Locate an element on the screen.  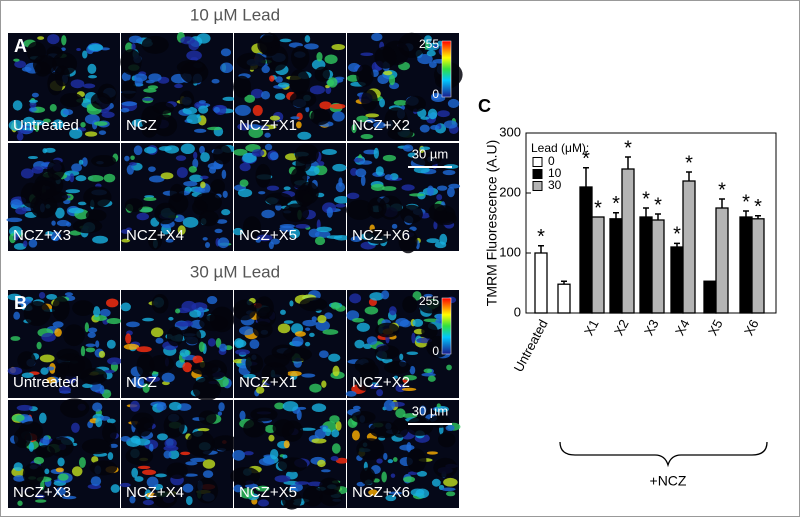
panel-title: 30 µM Lead is located at coordinates (235, 271).